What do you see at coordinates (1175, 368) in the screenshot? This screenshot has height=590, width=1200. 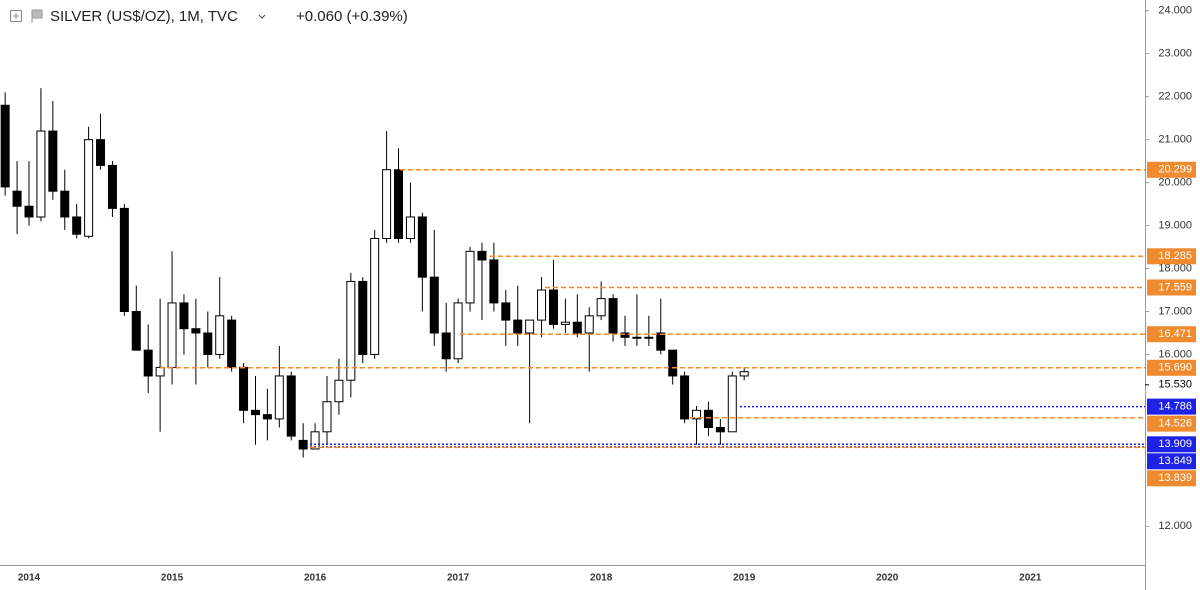 I see `price-label: 15.690` at bounding box center [1175, 368].